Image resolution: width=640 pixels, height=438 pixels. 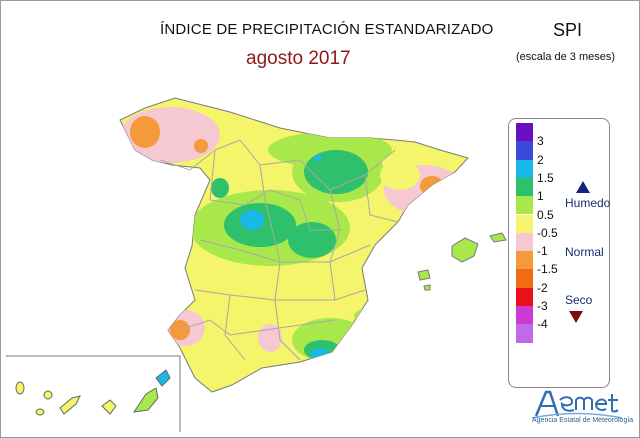 I want to click on index-label: SPI, so click(x=568, y=30).